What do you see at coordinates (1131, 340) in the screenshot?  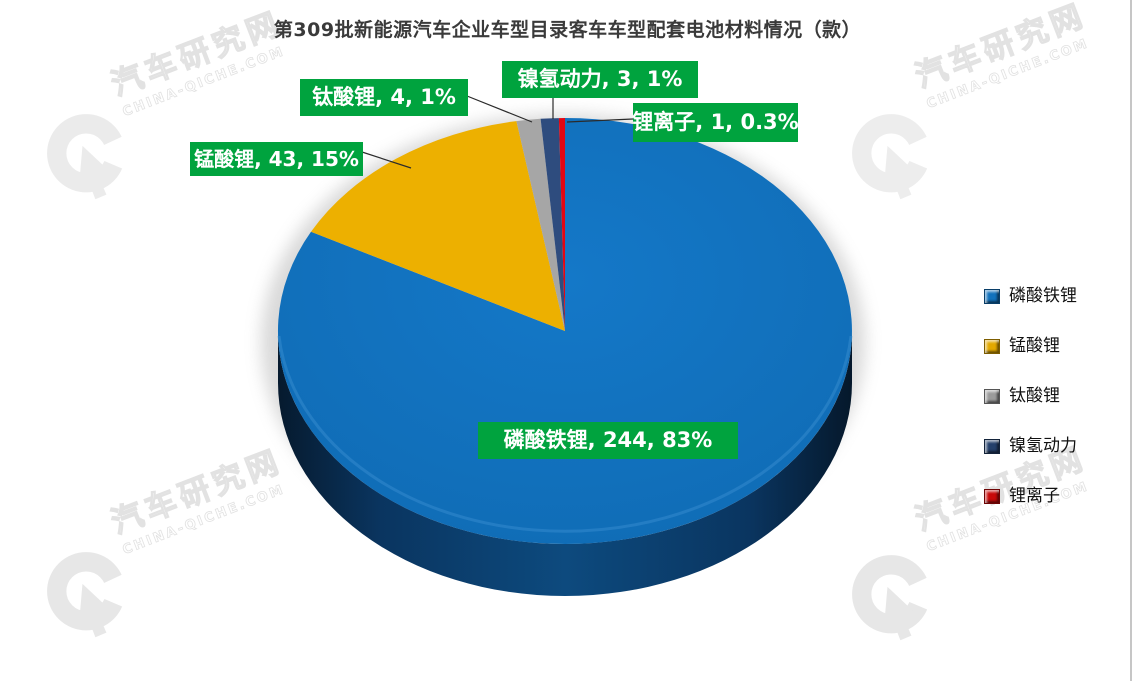 I see `window-right-border` at bounding box center [1131, 340].